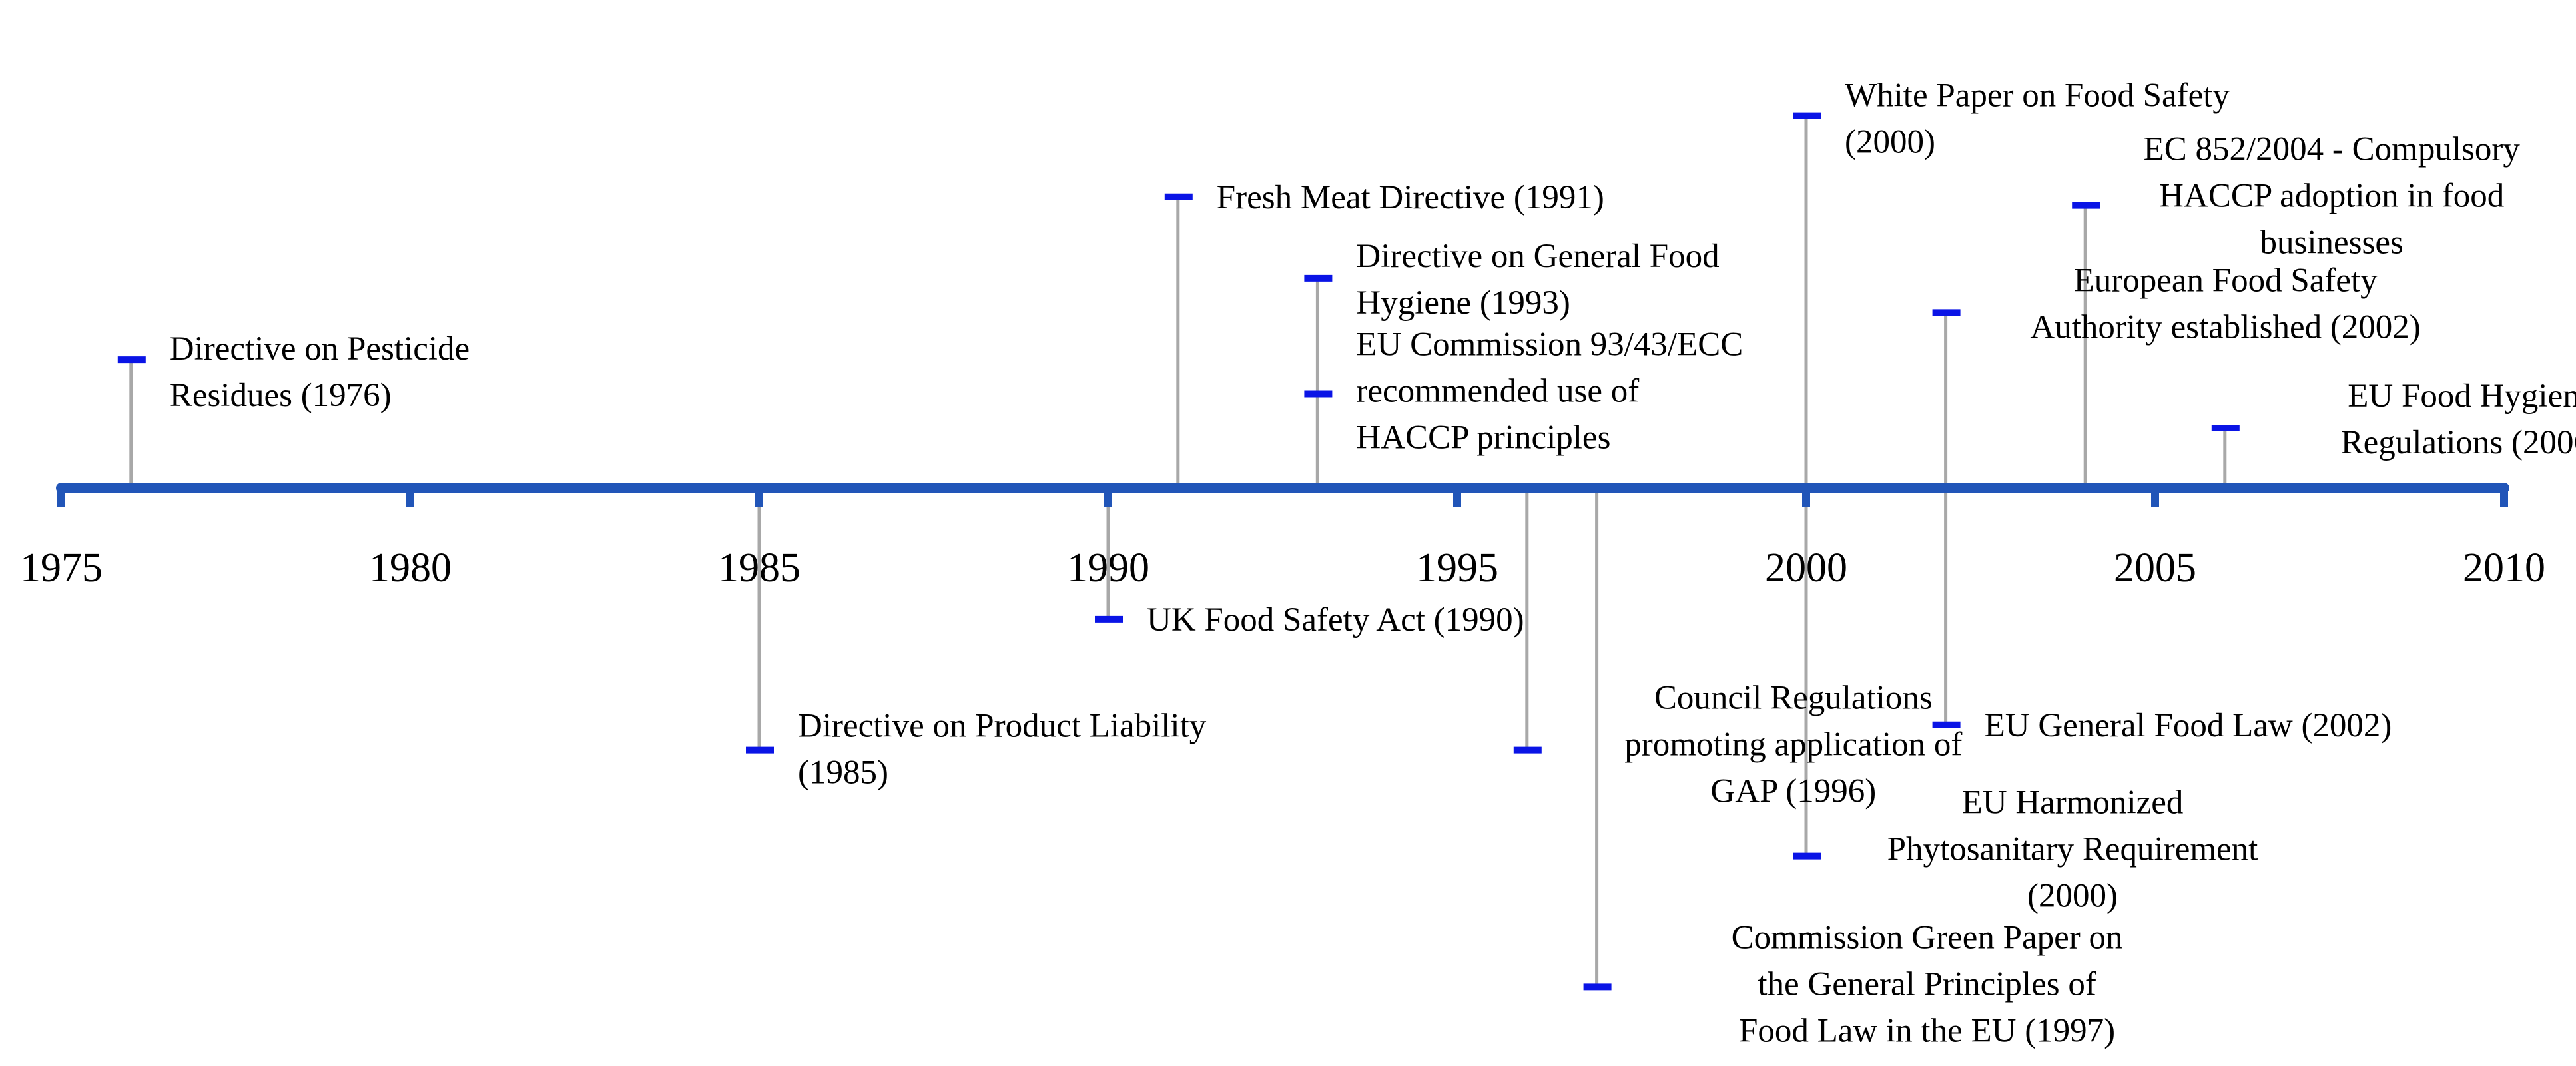 The image size is (2576, 1066). Describe the element at coordinates (2073, 803) in the screenshot. I see `event-label-line: EU Harmonized` at that location.